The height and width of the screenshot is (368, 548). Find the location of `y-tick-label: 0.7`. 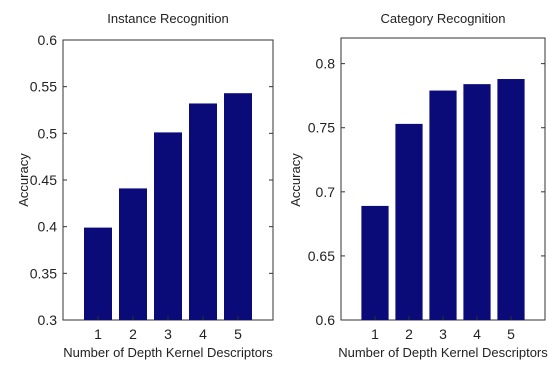

y-tick-label: 0.7 is located at coordinates (326, 192).